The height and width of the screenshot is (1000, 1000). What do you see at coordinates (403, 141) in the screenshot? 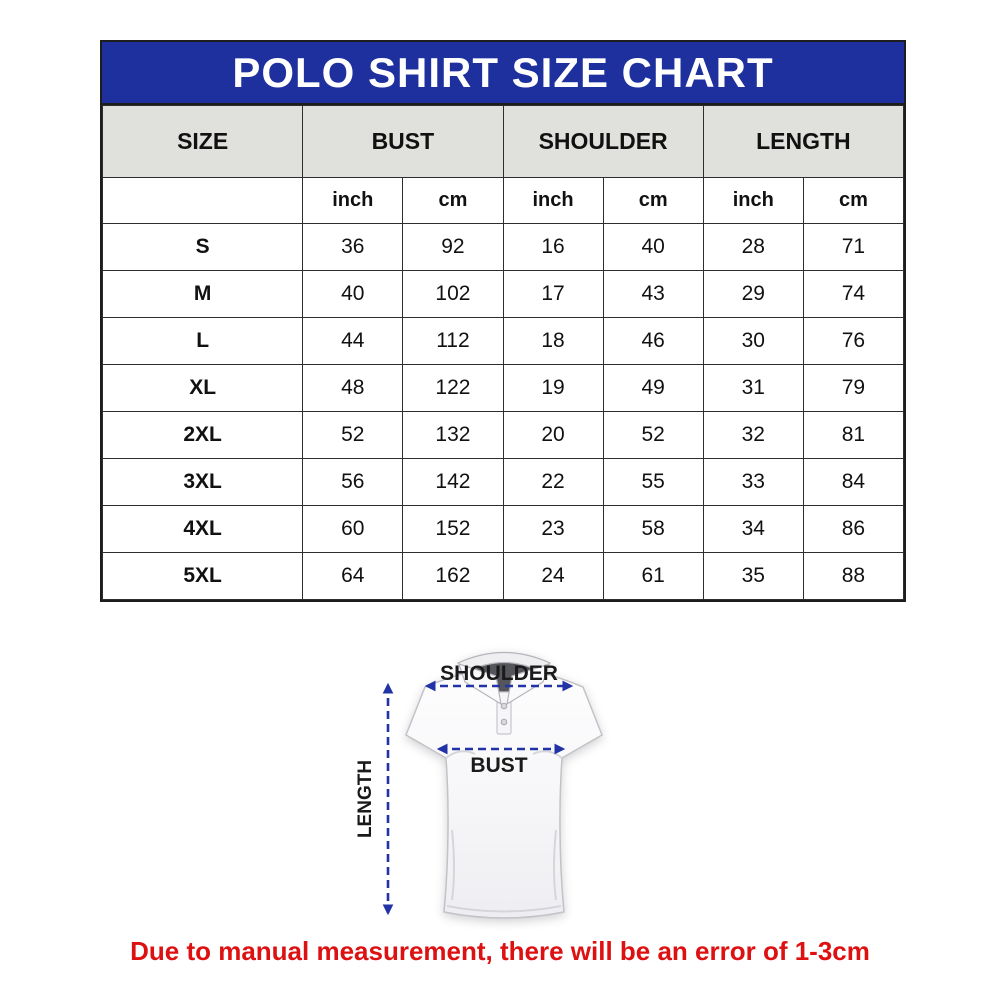
I see `col-header-bust: BUST` at bounding box center [403, 141].